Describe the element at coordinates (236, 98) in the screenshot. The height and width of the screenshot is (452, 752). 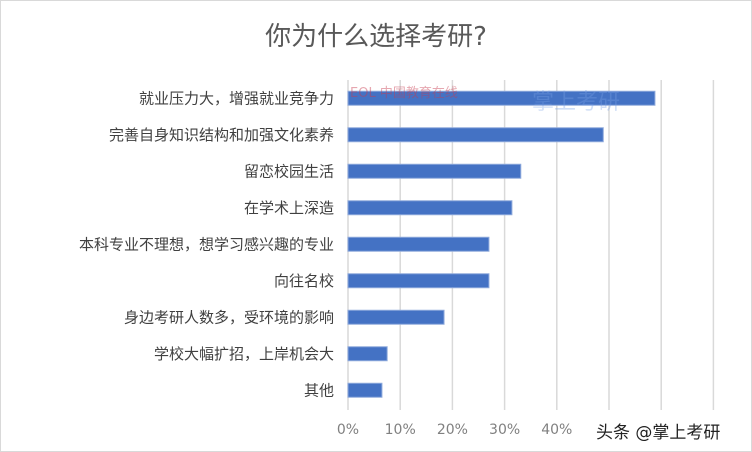
I see `category-label: 就业压力大，增强就业竞争力` at that location.